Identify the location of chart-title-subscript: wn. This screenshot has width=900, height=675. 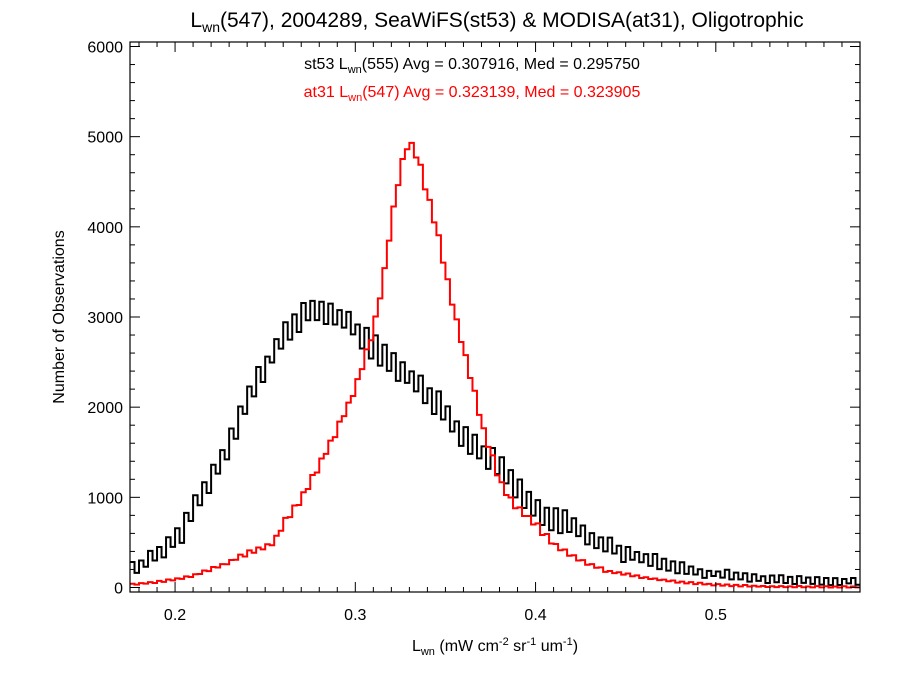
(210, 27).